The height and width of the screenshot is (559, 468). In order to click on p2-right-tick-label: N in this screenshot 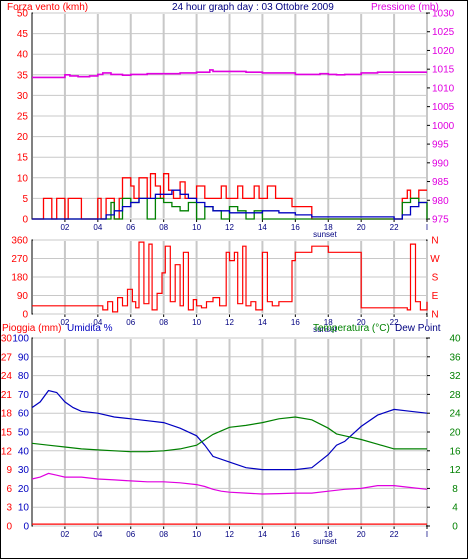, I will do `click(434, 315)`.